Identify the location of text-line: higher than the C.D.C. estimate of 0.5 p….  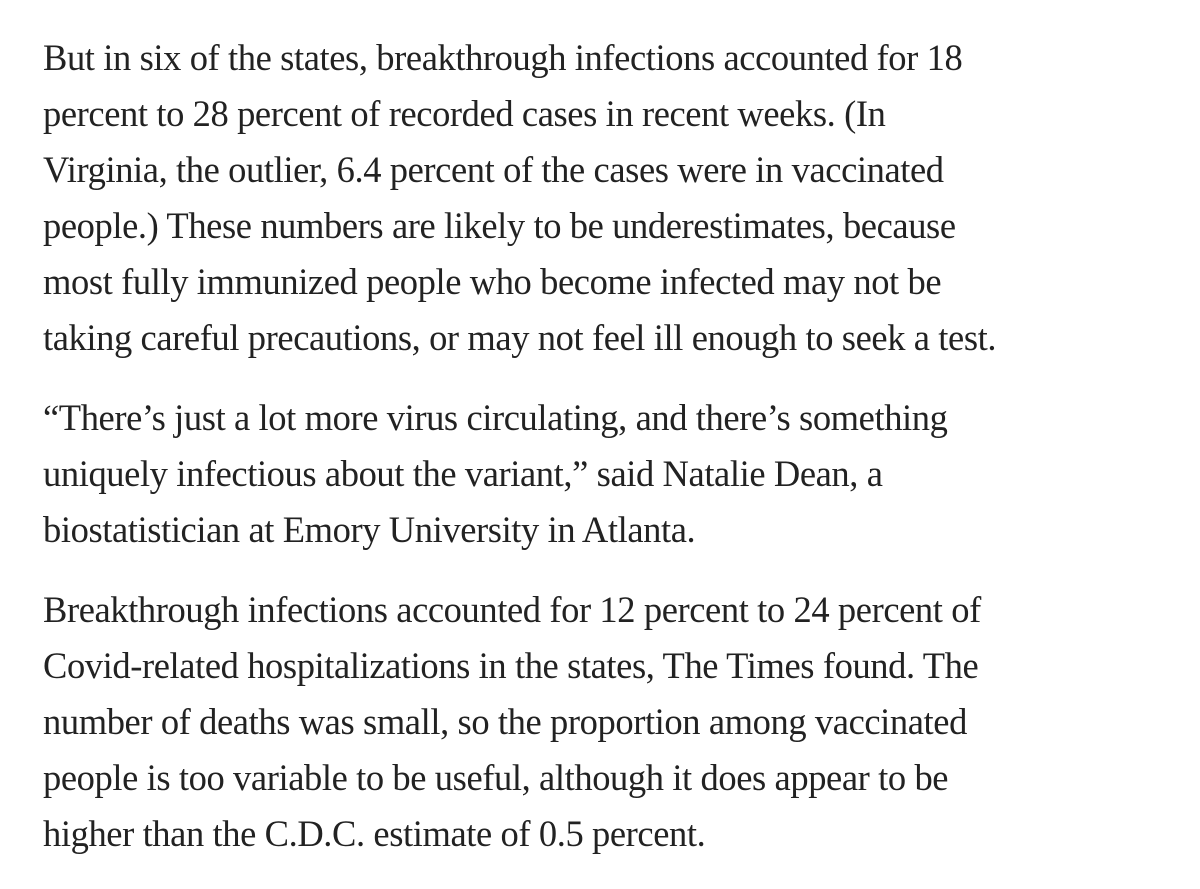
(374, 833).